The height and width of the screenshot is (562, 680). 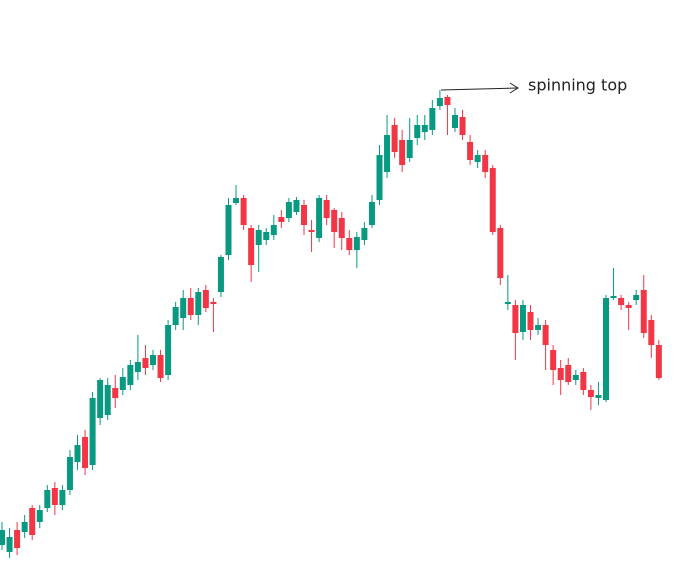 I want to click on annotation: spinning top, so click(x=577, y=85).